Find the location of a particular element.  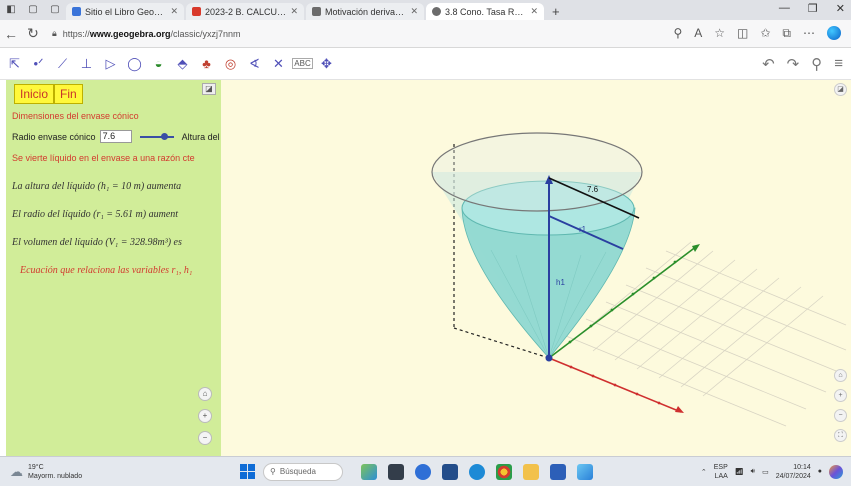

volume-icon: 🔊︎ is located at coordinates (753, 471).